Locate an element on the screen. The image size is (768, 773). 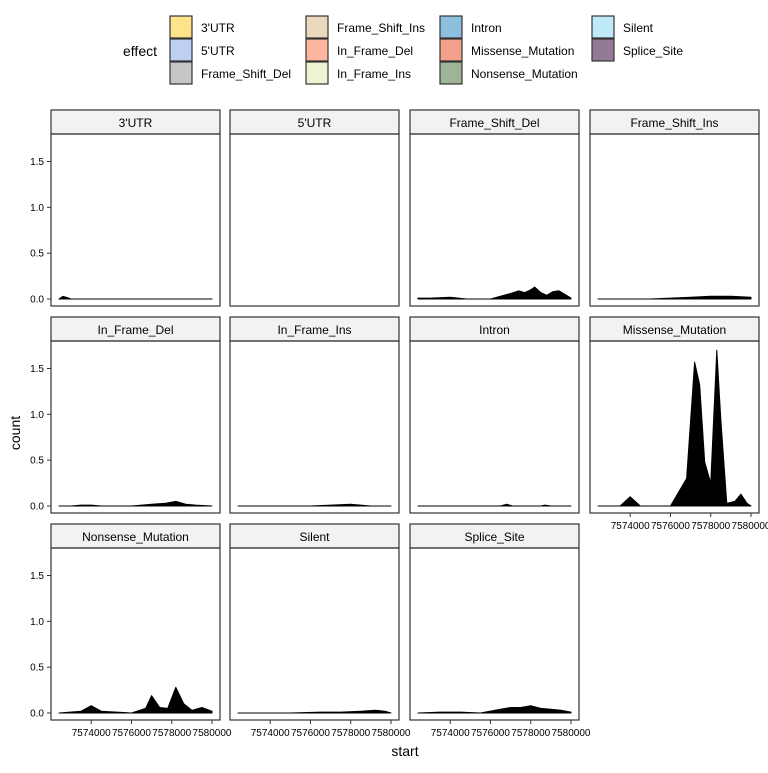
legend-label-intron: Intron is located at coordinates (486, 28).